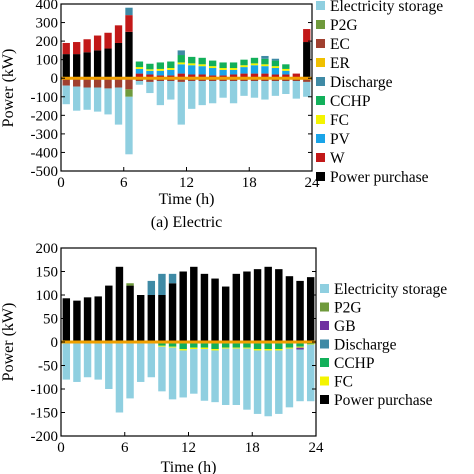 Image resolution: width=474 pixels, height=474 pixels. Describe the element at coordinates (8, 88) in the screenshot. I see `y-axis-label: Power (kW)` at that location.